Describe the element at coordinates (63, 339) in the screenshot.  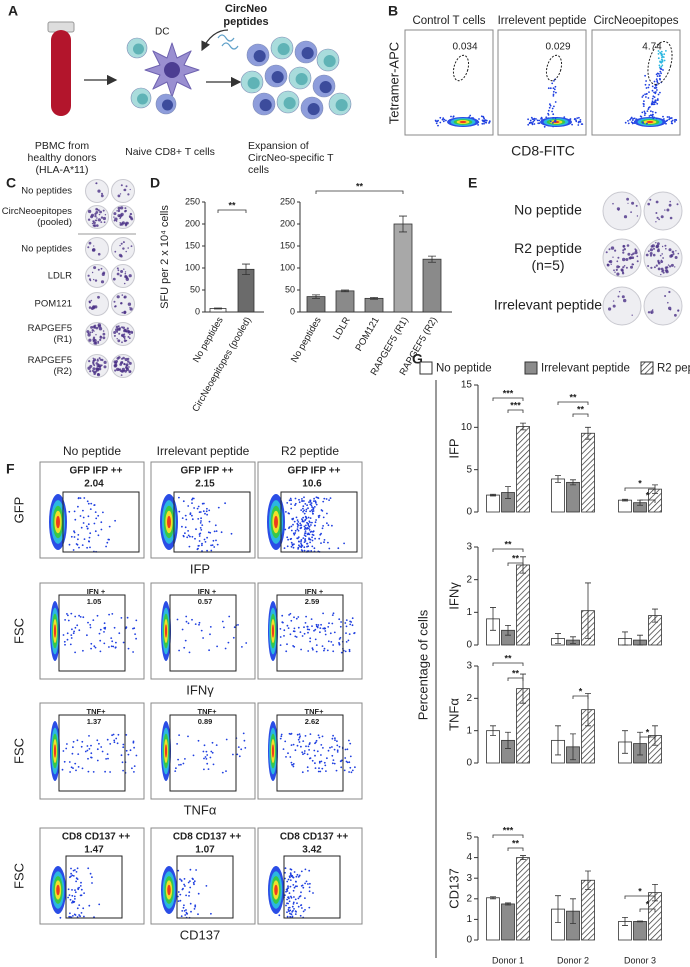
I see `row-label: (R1)` at that location.